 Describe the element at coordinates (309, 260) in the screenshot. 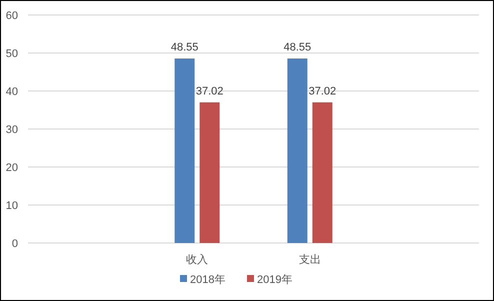

I see `category: 支出` at that location.